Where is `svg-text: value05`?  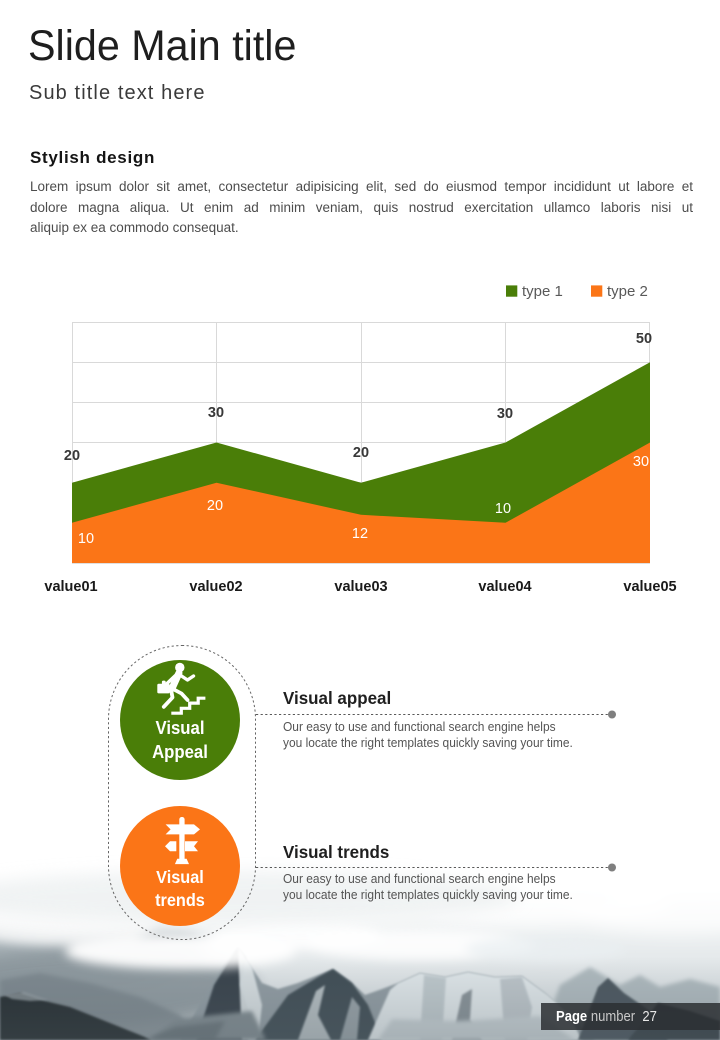 svg-text: value05 is located at coordinates (649, 587).